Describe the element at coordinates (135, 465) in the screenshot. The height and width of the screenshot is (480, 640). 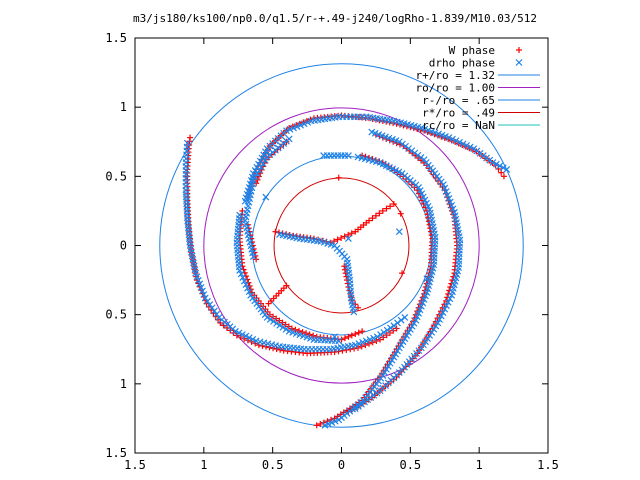
I see `x-tick-label: 1.5` at that location.